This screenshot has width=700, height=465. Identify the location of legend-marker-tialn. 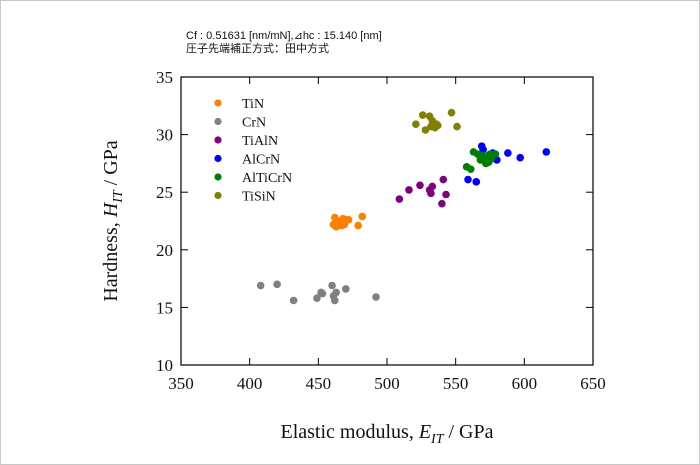
(218, 140).